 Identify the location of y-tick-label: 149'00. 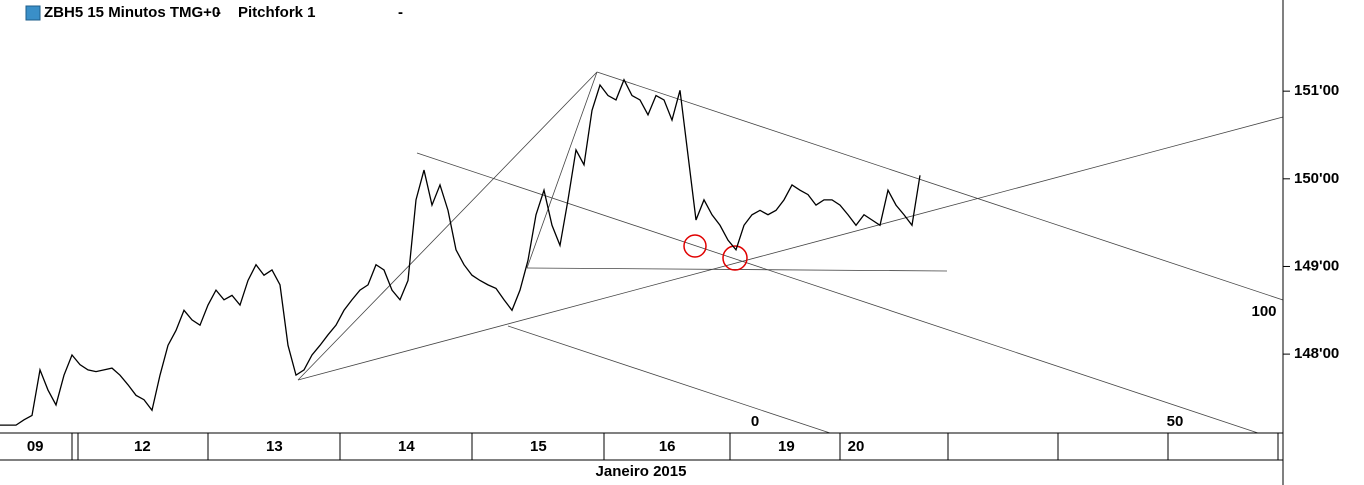
(1316, 265).